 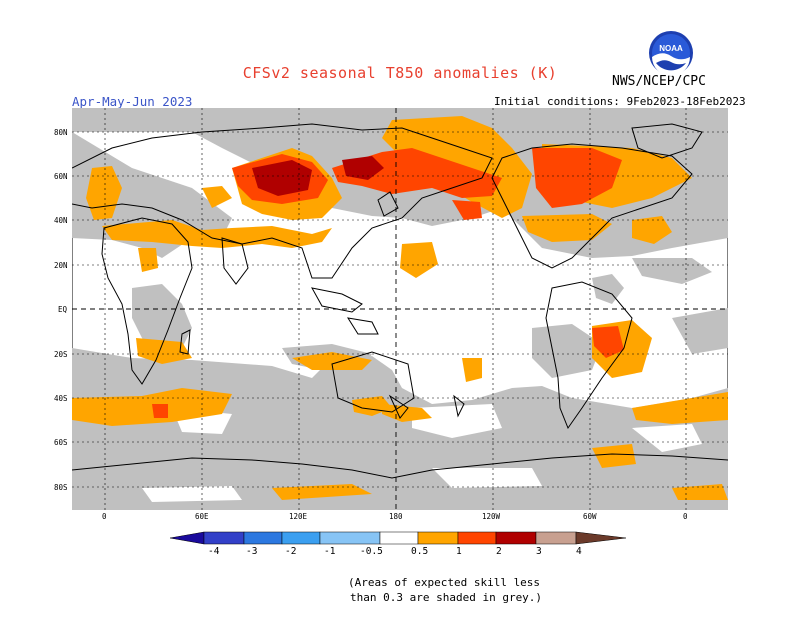 What do you see at coordinates (396, 516) in the screenshot?
I see `lon-label: 180` at bounding box center [396, 516].